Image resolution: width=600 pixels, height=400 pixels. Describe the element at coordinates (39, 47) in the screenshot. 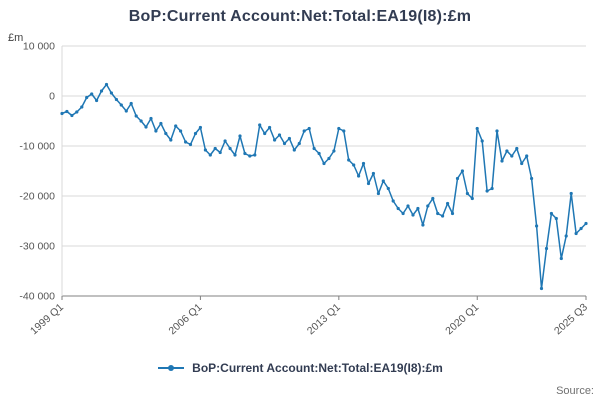

I see `svg-text: 10 000` at that location.